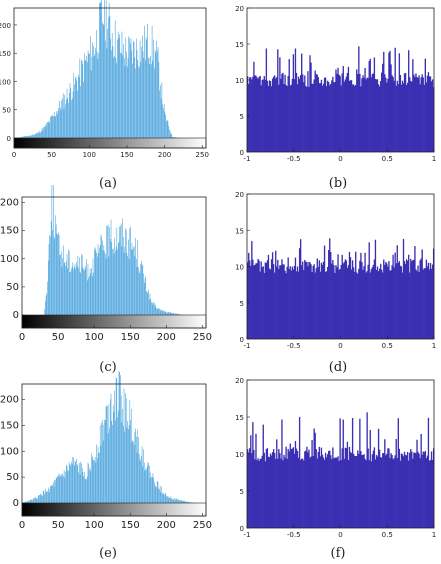 The image size is (441, 564). What do you see at coordinates (434, 535) in the screenshot?
I see `x-tick-label: 1` at bounding box center [434, 535].